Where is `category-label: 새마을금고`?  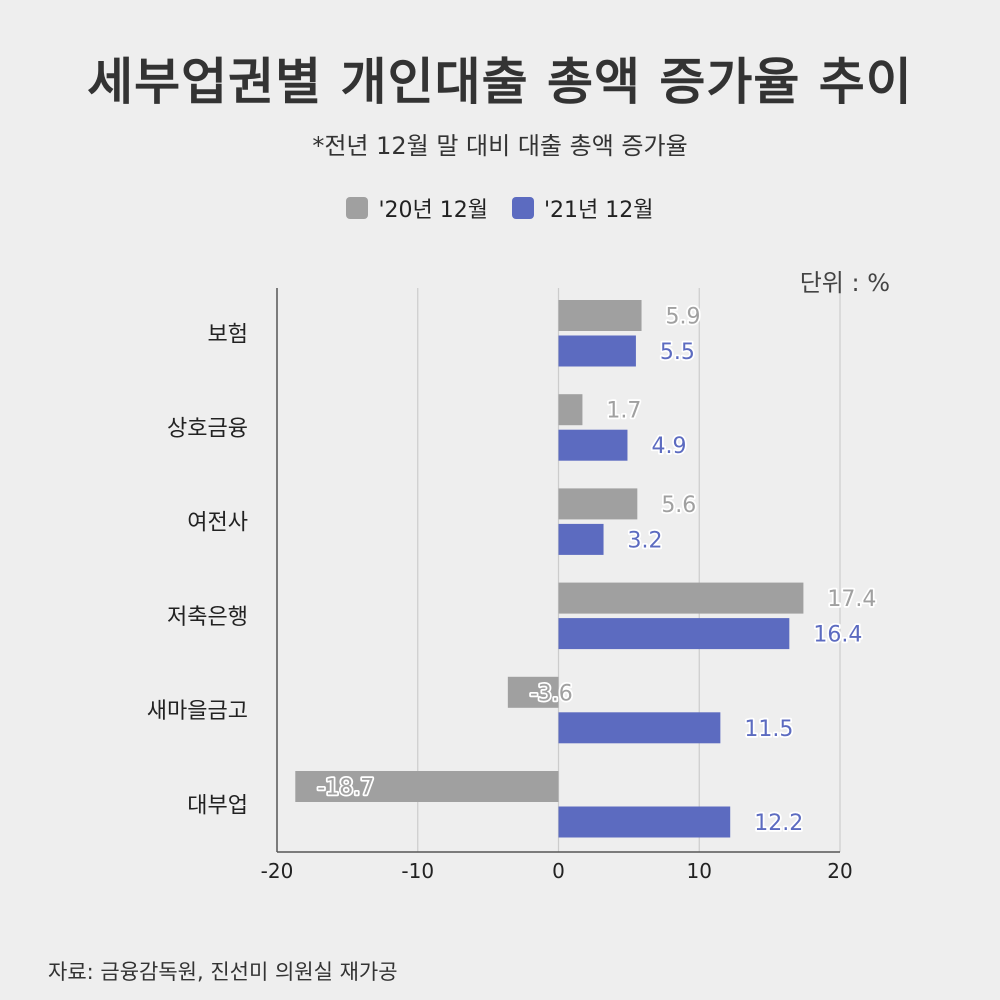 category-label: 새마을금고 is located at coordinates (197, 711).